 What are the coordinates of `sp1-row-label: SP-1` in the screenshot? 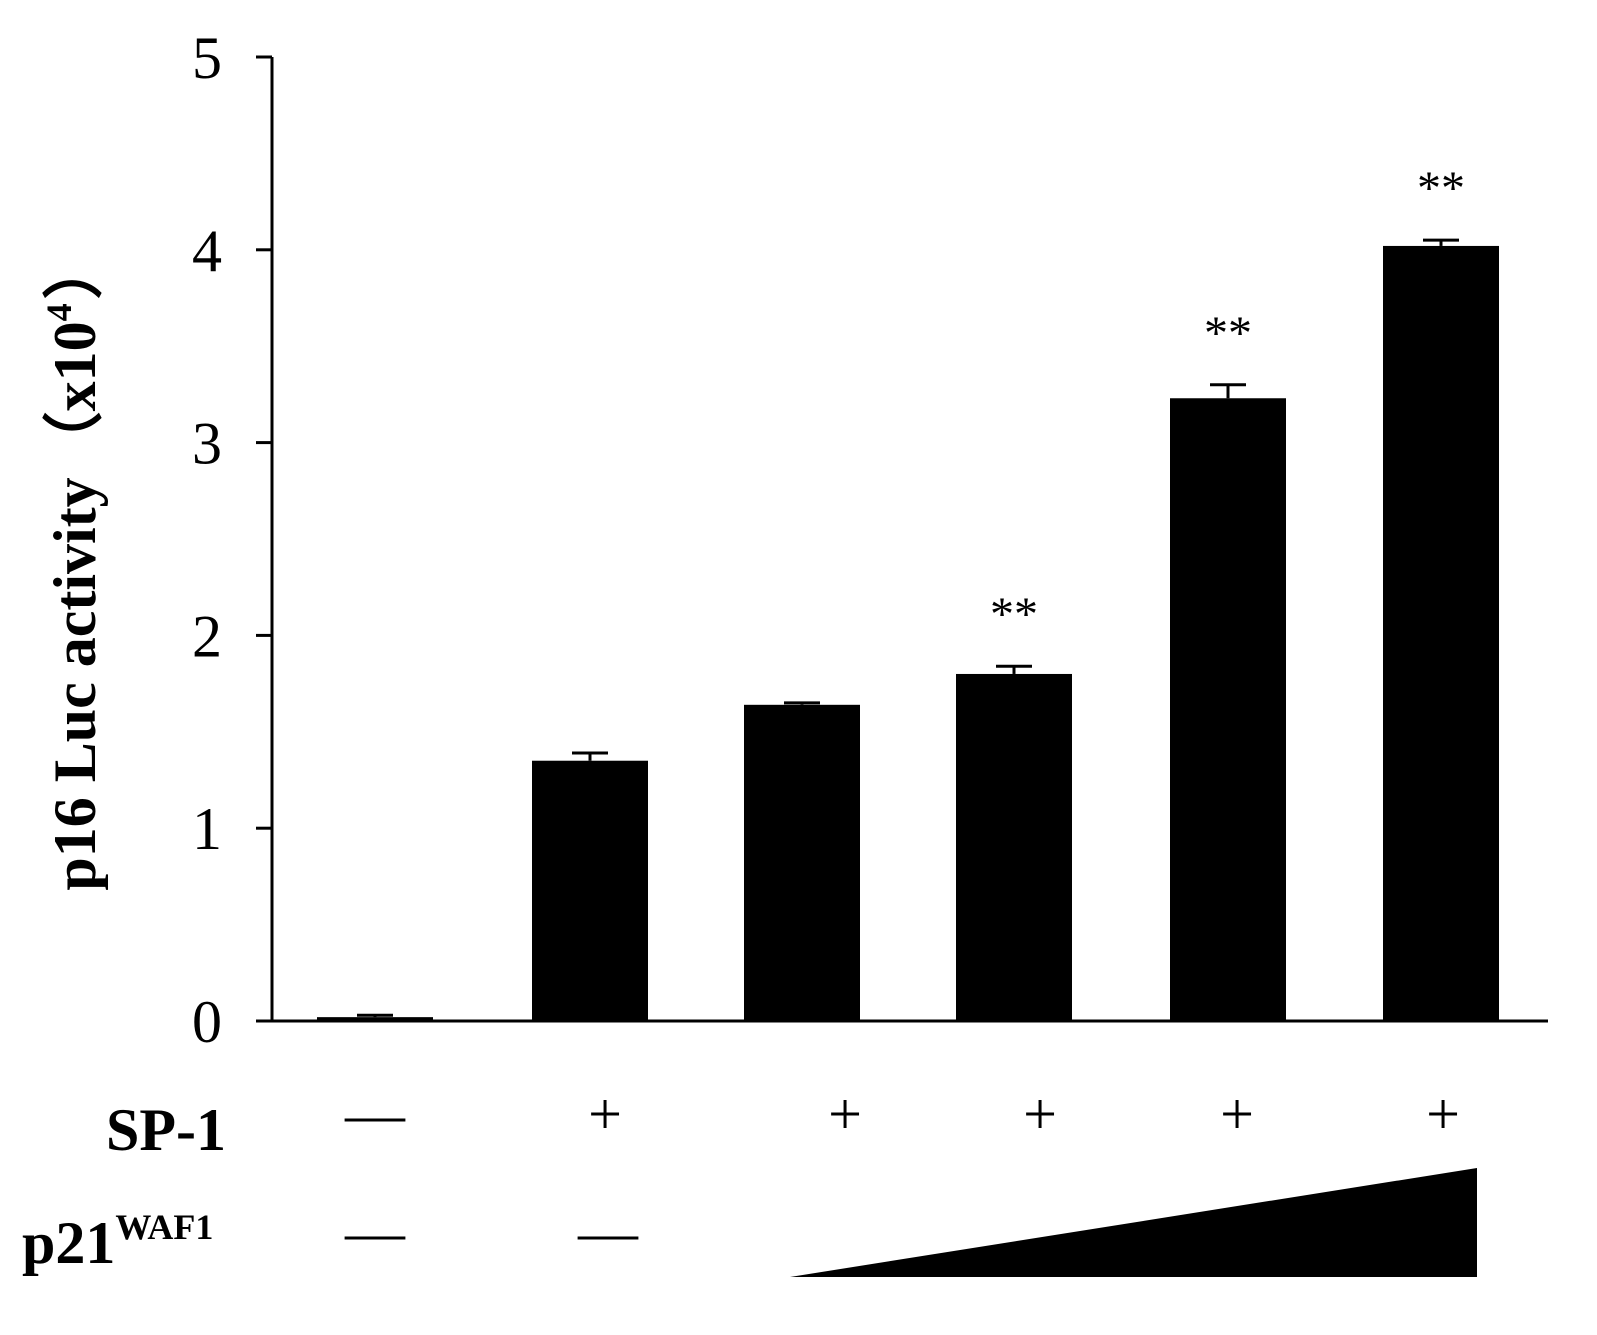 It's located at (166, 1130).